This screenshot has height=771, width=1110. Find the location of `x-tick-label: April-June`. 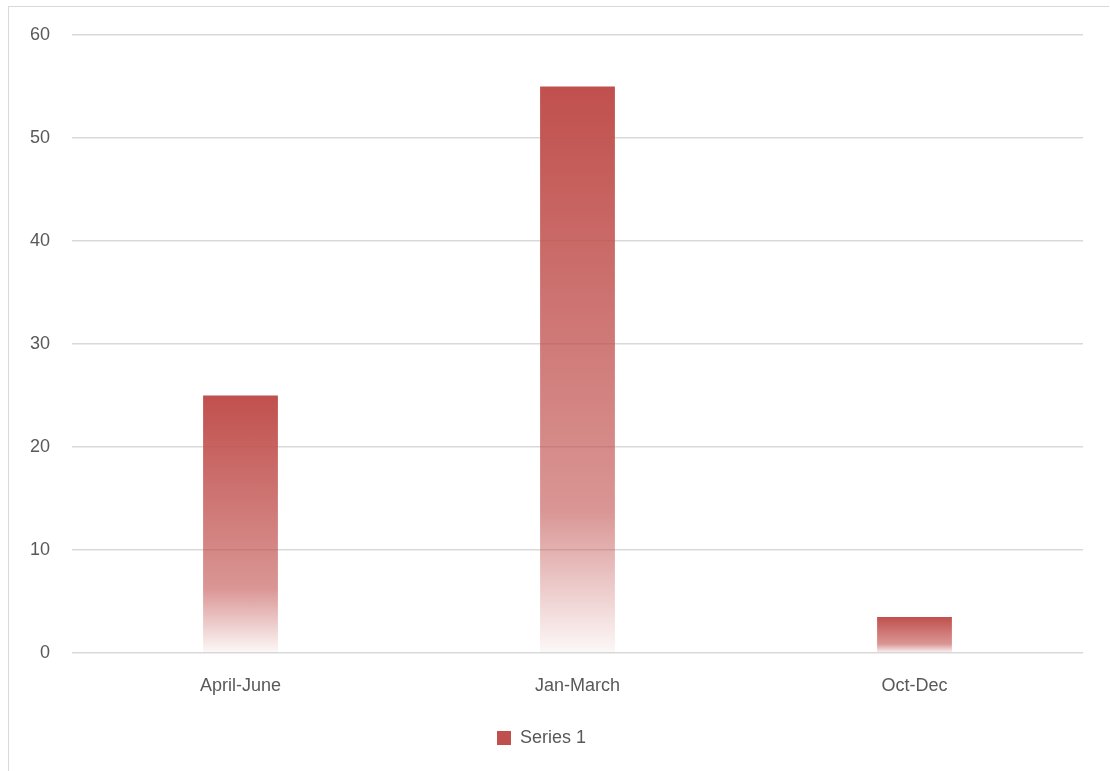

x-tick-label: April-June is located at coordinates (240, 684).